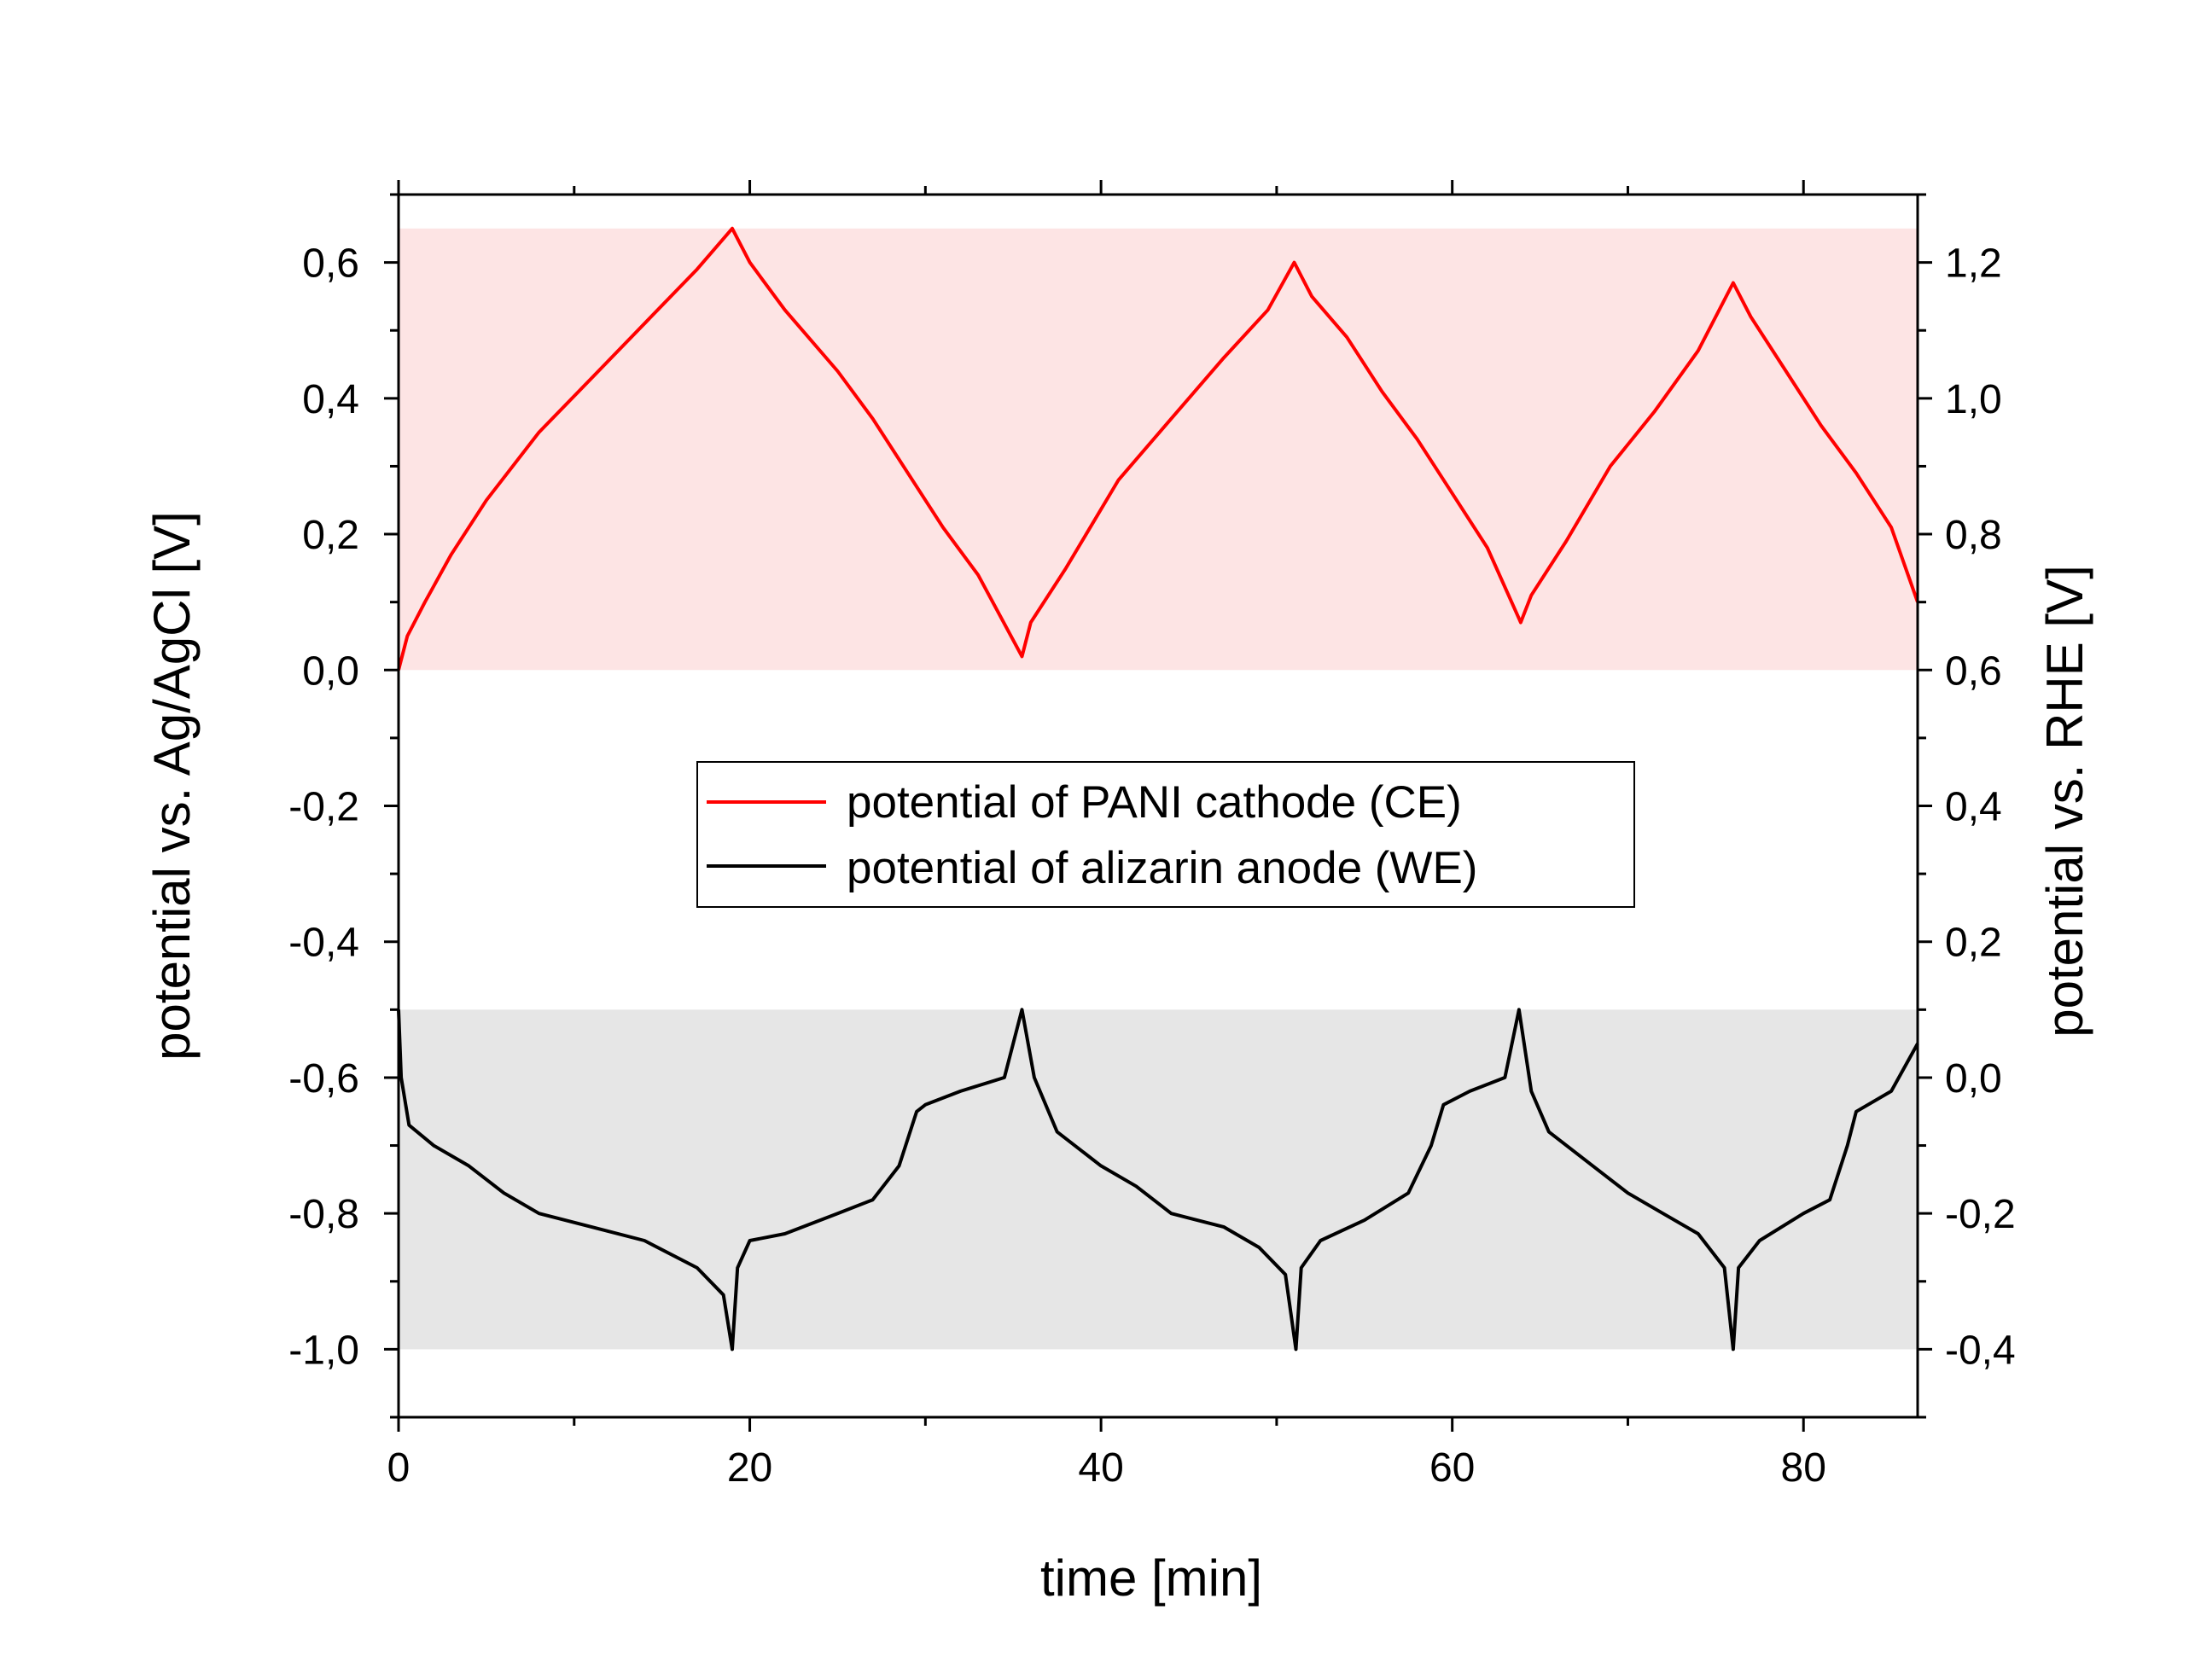 The height and width of the screenshot is (1680, 2195). What do you see at coordinates (749, 1468) in the screenshot?
I see `x-tick-label: 20` at bounding box center [749, 1468].